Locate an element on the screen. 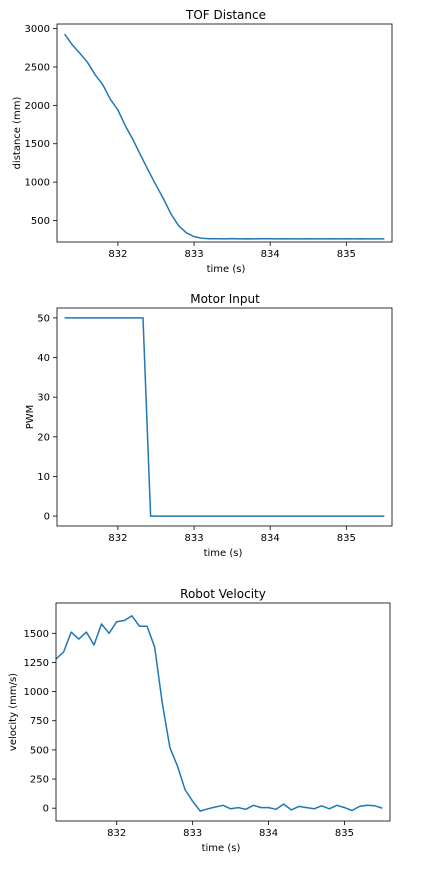 Image resolution: width=440 pixels, height=895 pixels. y-tick-label: 20 is located at coordinates (43, 437).